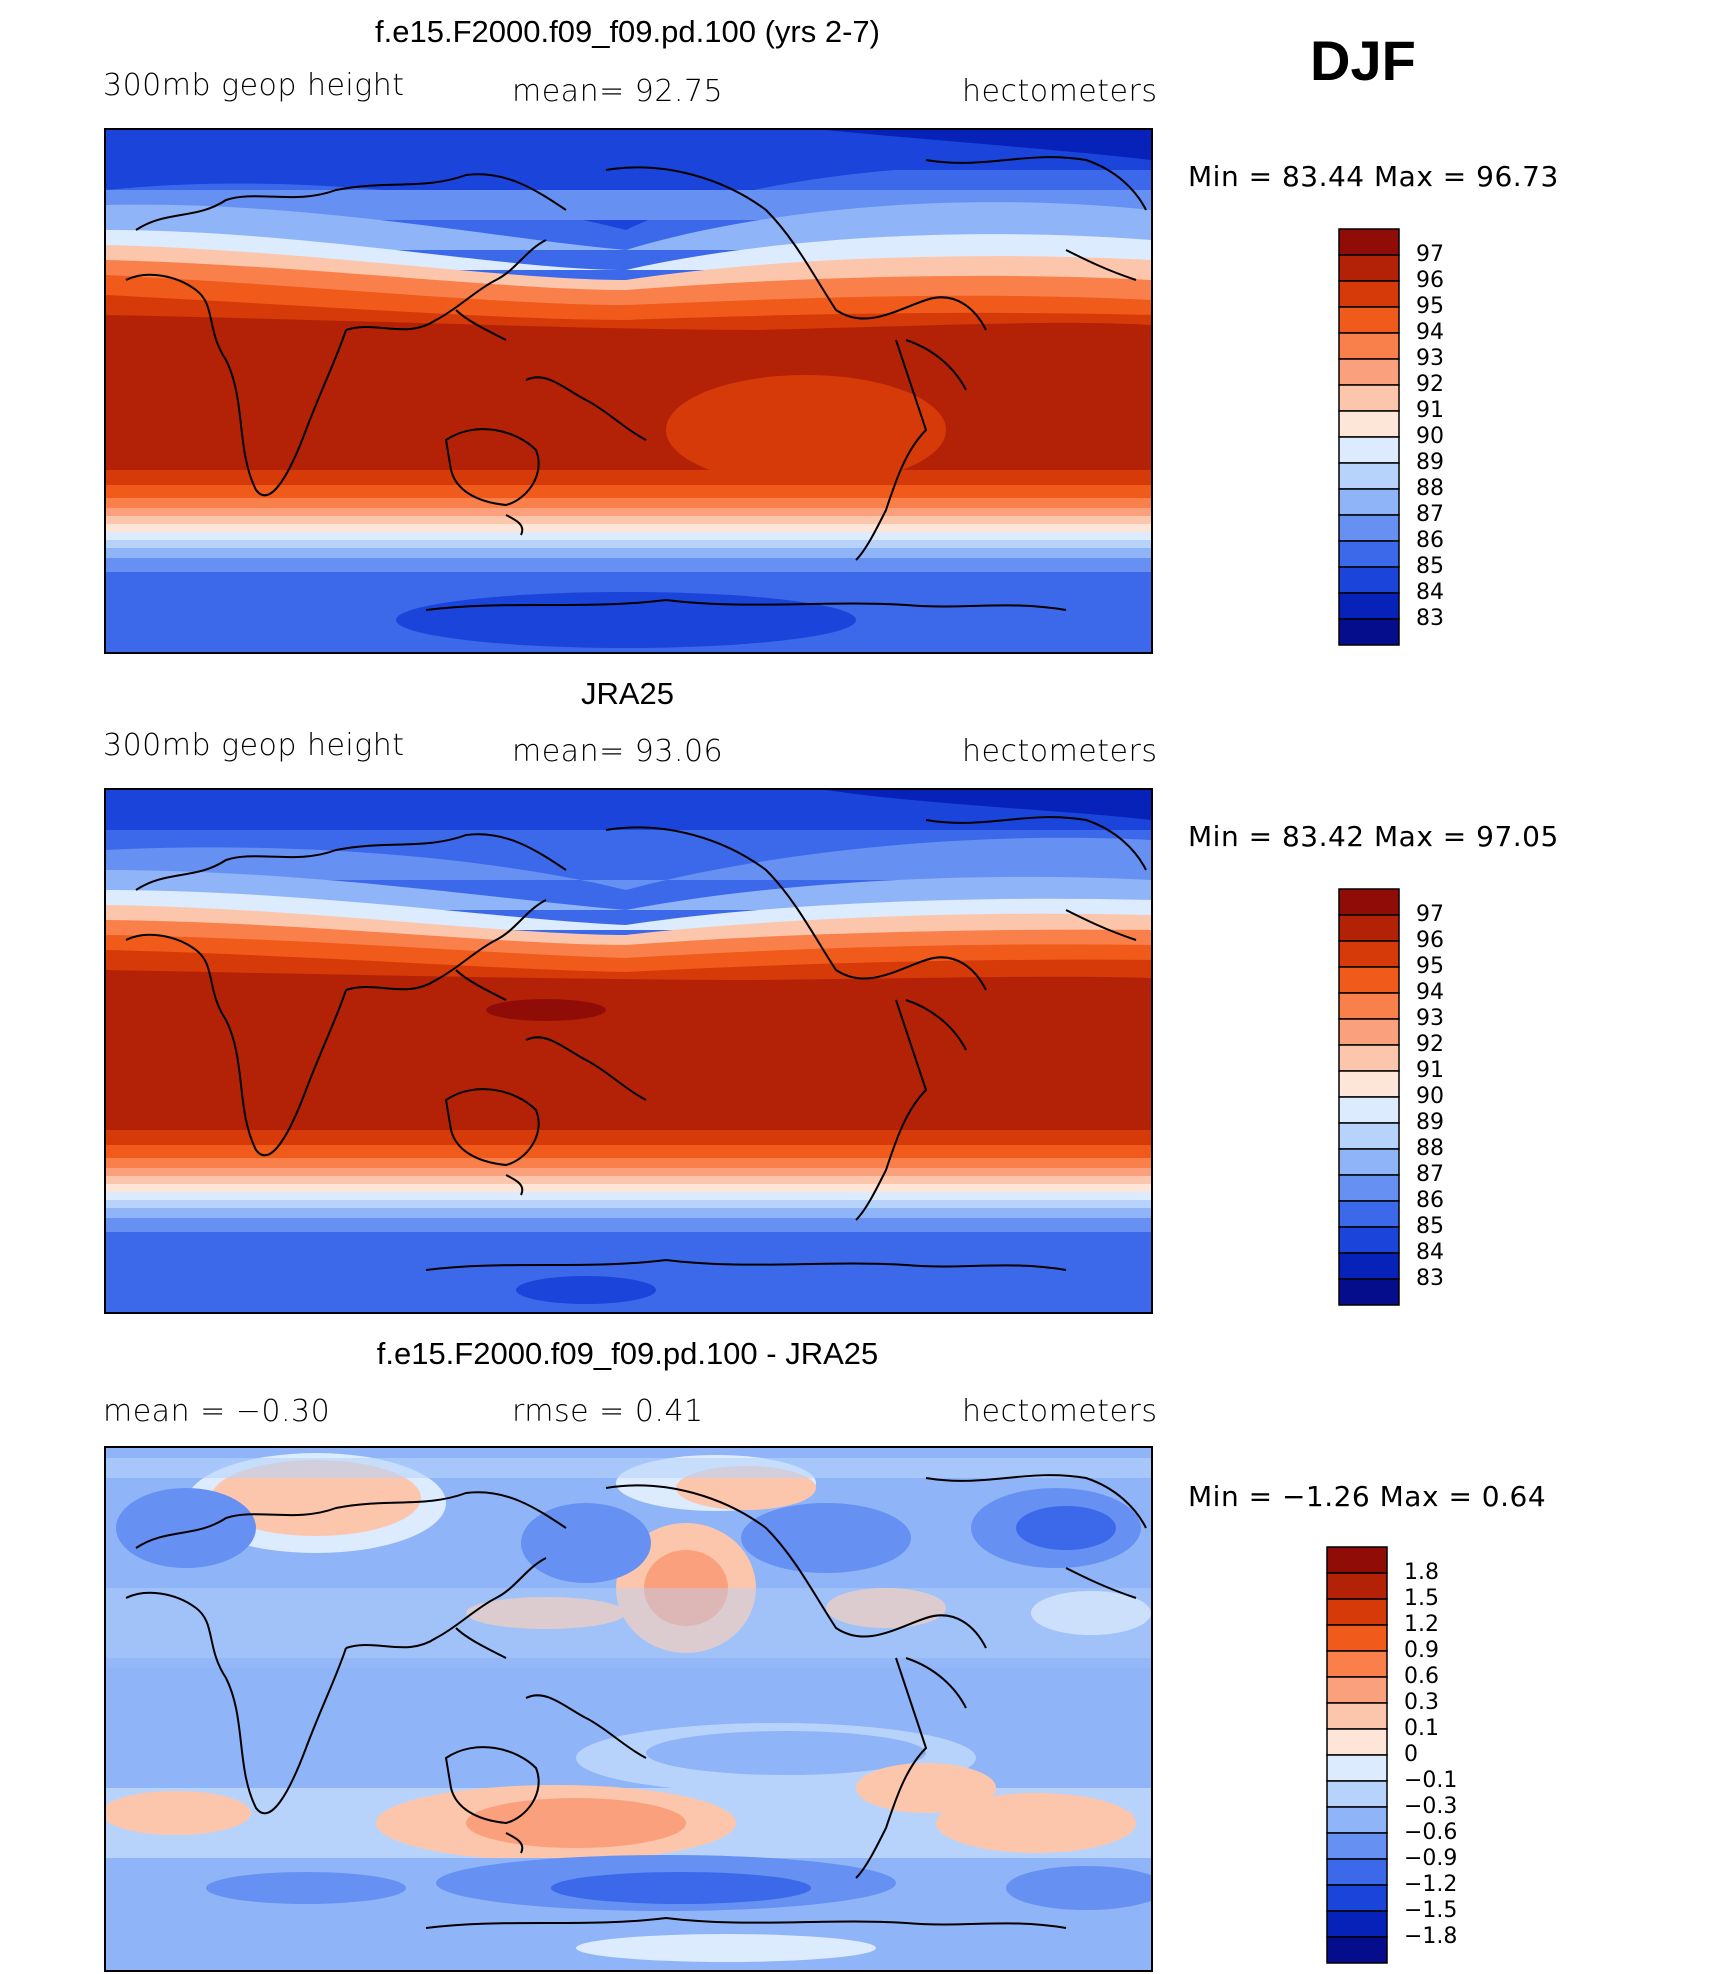  What do you see at coordinates (1421, 1650) in the screenshot?
I see `colorbar-tick-label: 0.9` at bounding box center [1421, 1650].